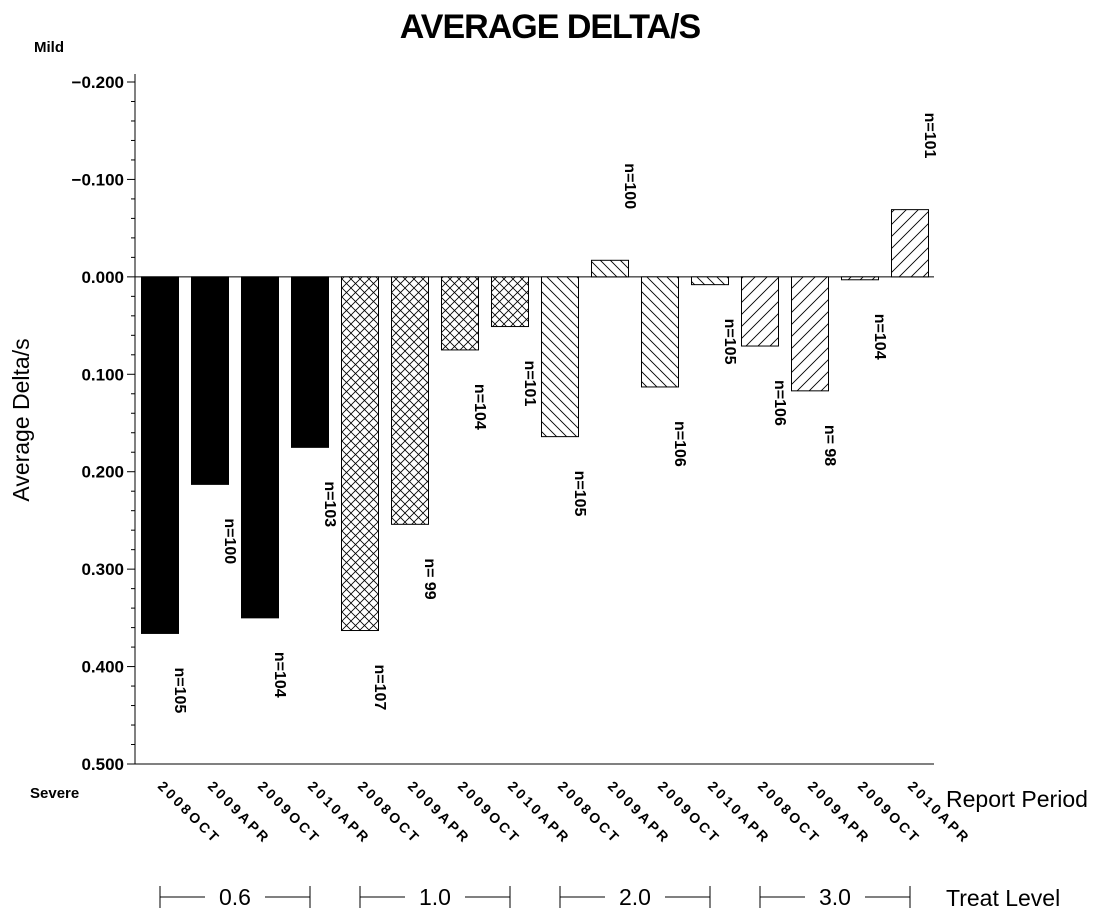 Image resolution: width=1104 pixels, height=911 pixels. I want to click on y-top-label: Mild, so click(49, 47).